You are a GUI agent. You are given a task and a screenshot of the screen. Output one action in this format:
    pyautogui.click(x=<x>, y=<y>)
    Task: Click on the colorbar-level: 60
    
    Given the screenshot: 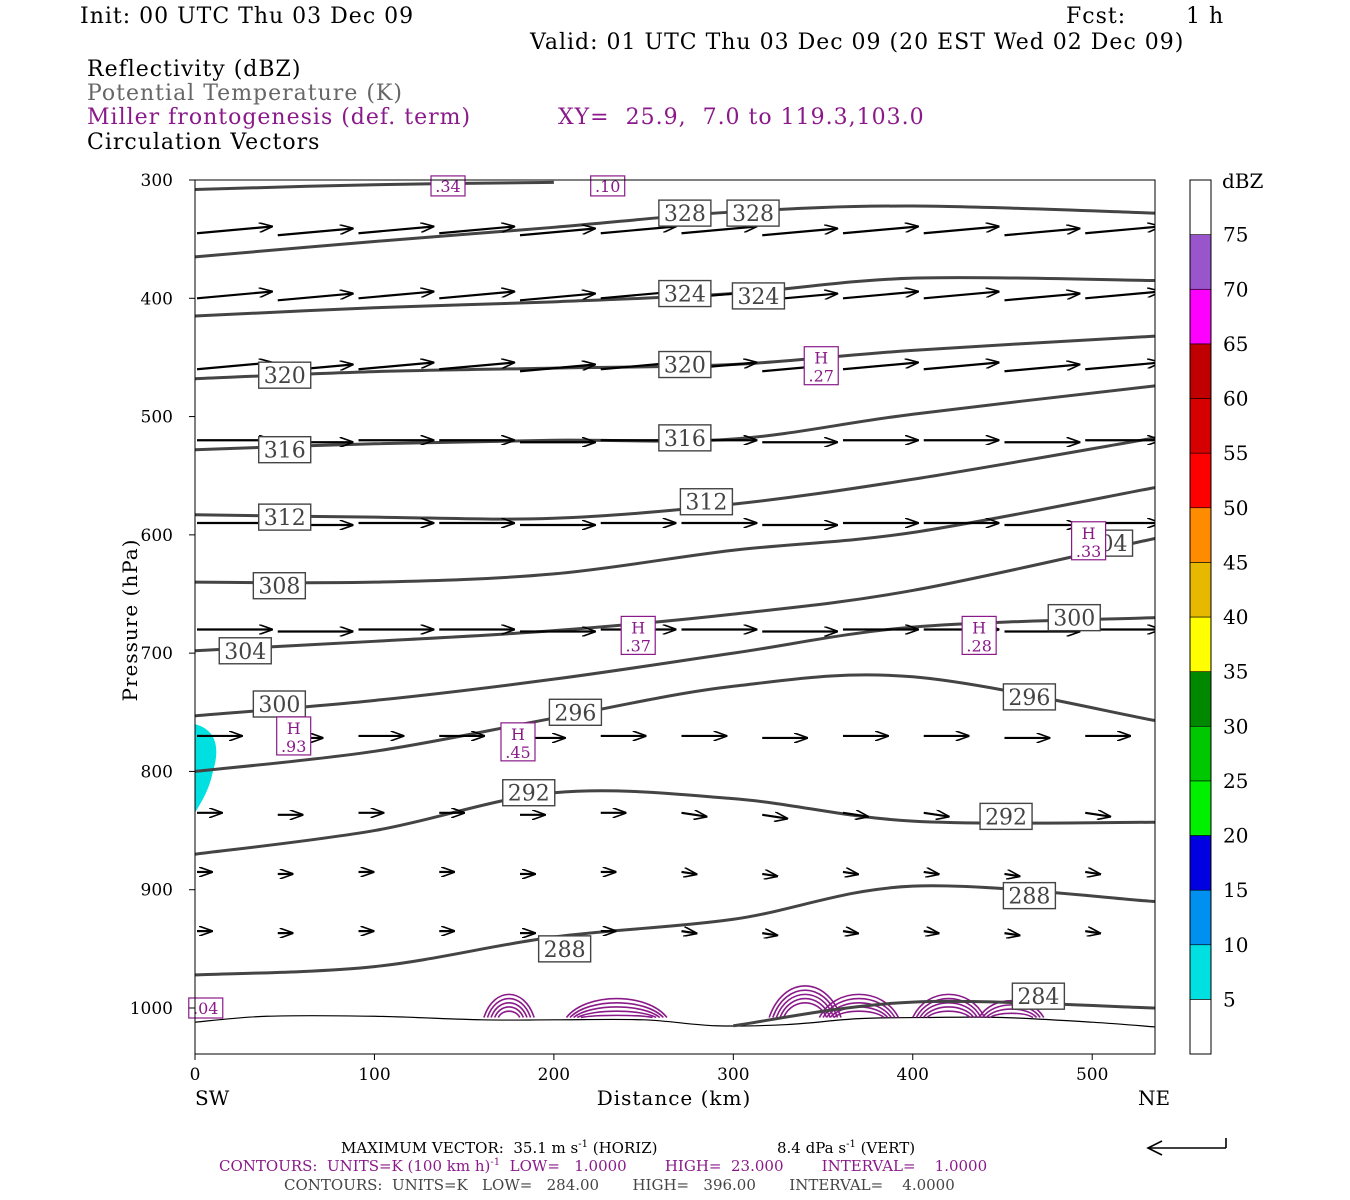 What is the action you would take?
    pyautogui.click(x=1235, y=399)
    